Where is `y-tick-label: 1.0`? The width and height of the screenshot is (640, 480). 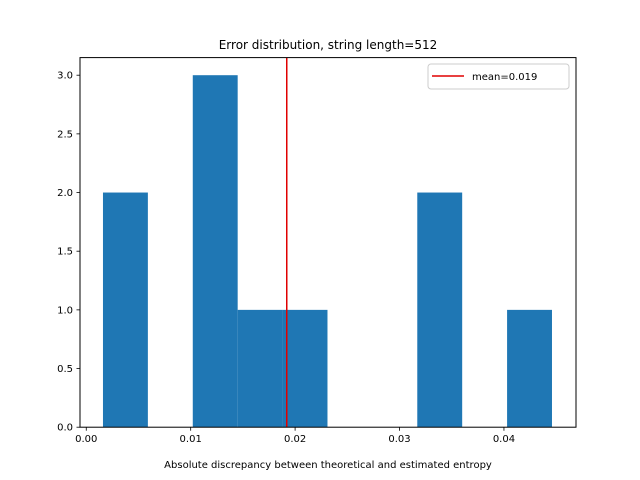 y-tick-label: 1.0 is located at coordinates (65, 310).